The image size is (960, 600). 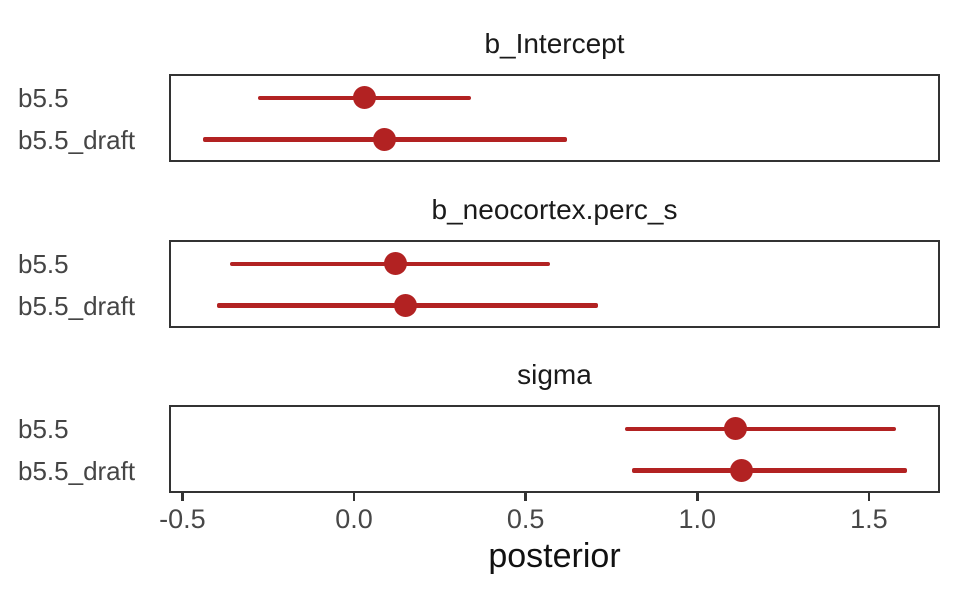 I want to click on facet-panel-b-intercept, so click(x=554, y=118).